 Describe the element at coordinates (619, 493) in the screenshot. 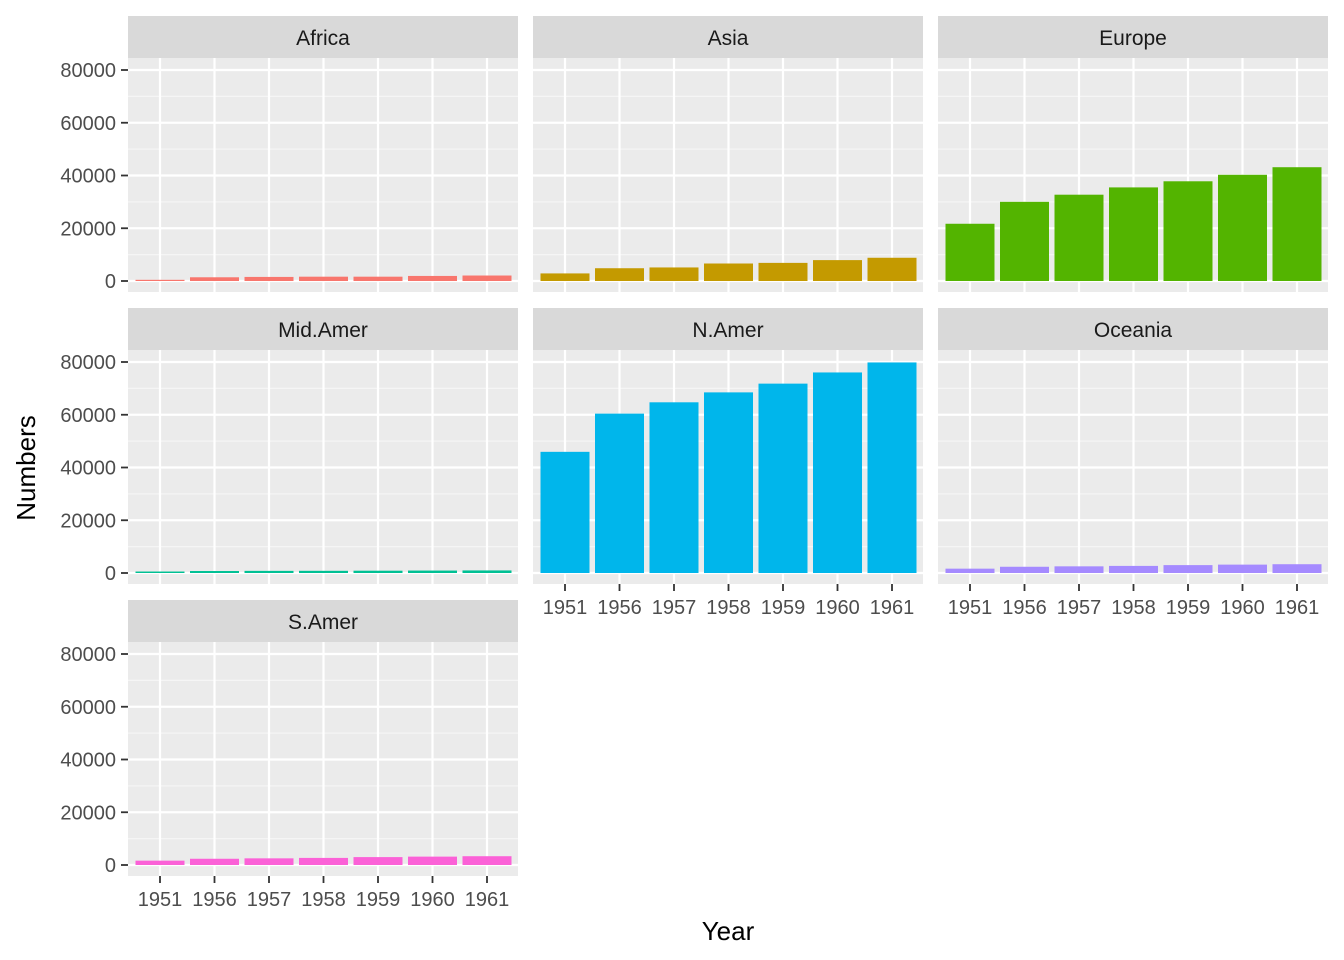

I see `bar-n-amer-1956` at that location.